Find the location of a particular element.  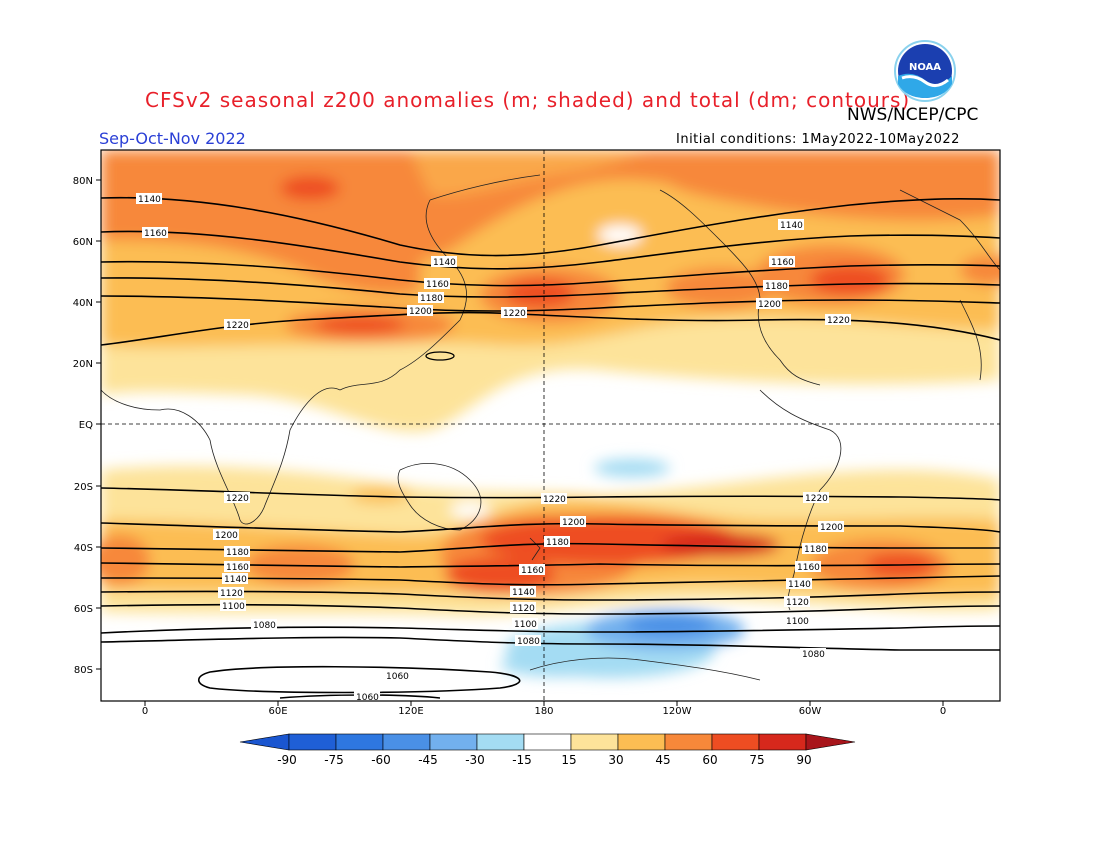

colorbar-under-triangle is located at coordinates (264, 742).